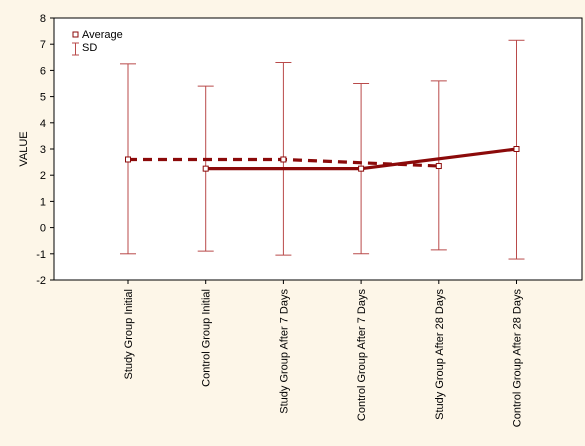  Describe the element at coordinates (43, 19) in the screenshot. I see `y-tick-label: 8` at that location.